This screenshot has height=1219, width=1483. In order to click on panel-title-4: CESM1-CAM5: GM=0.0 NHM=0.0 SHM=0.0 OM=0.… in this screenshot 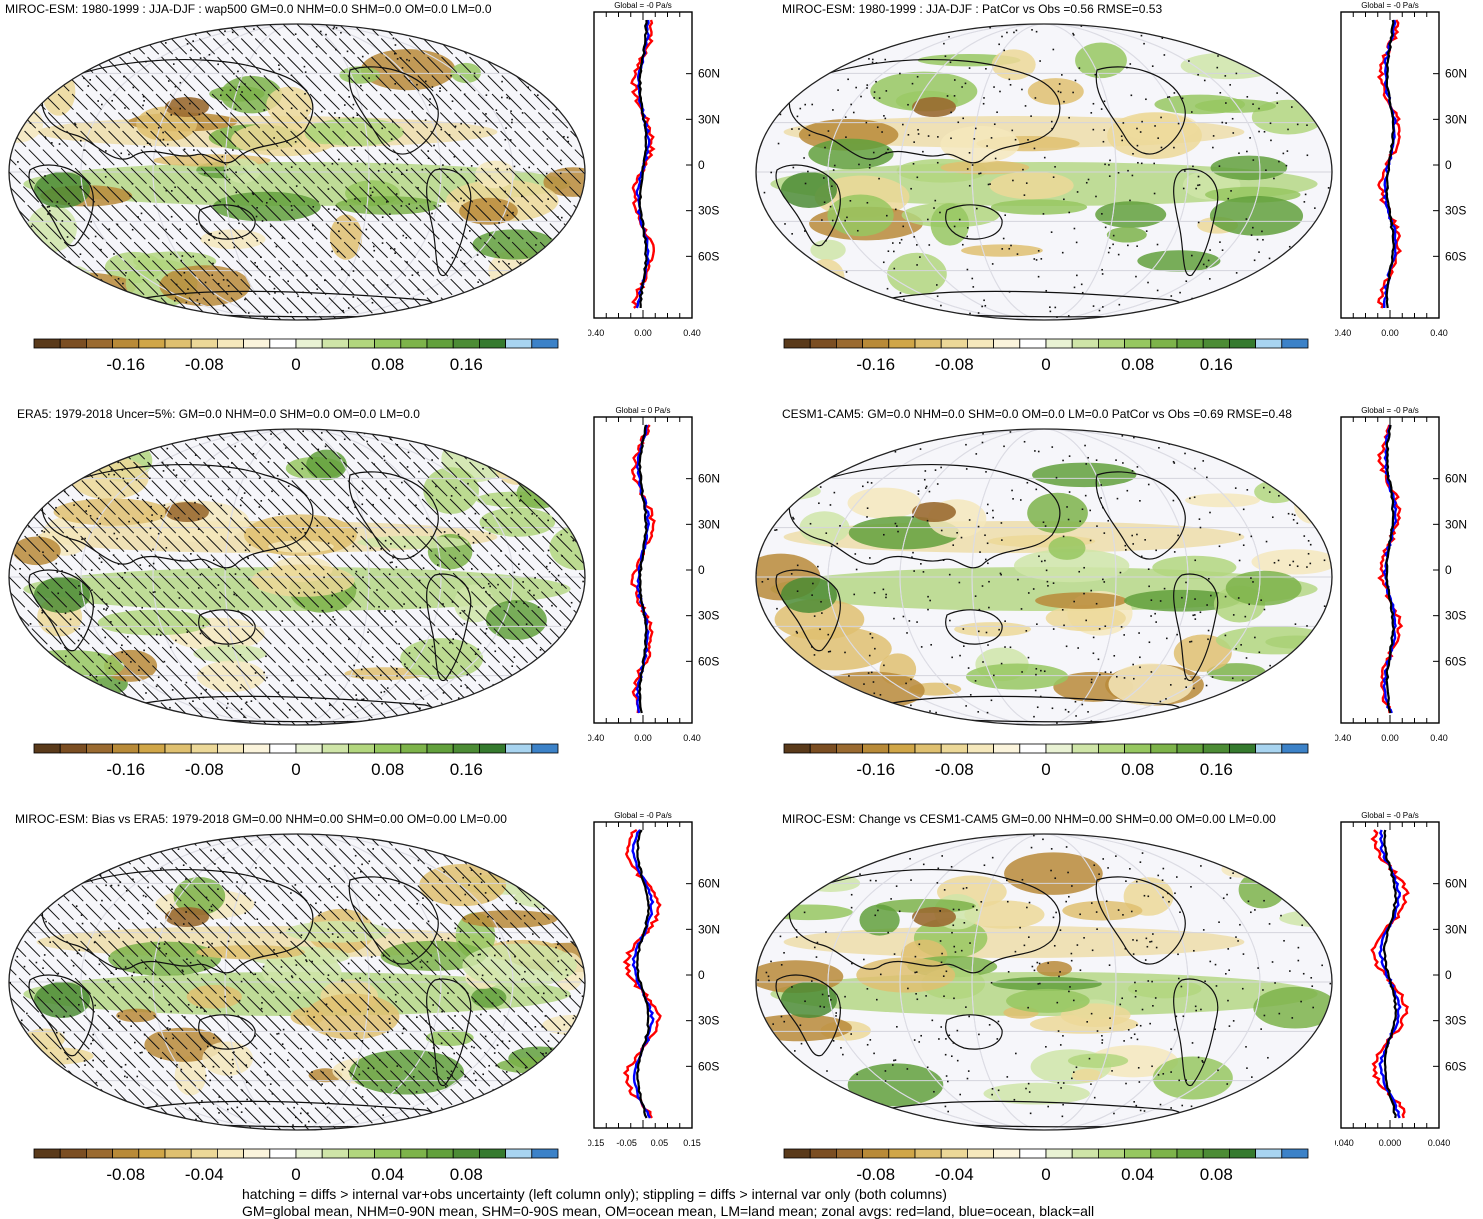, I will do `click(1037, 414)`.